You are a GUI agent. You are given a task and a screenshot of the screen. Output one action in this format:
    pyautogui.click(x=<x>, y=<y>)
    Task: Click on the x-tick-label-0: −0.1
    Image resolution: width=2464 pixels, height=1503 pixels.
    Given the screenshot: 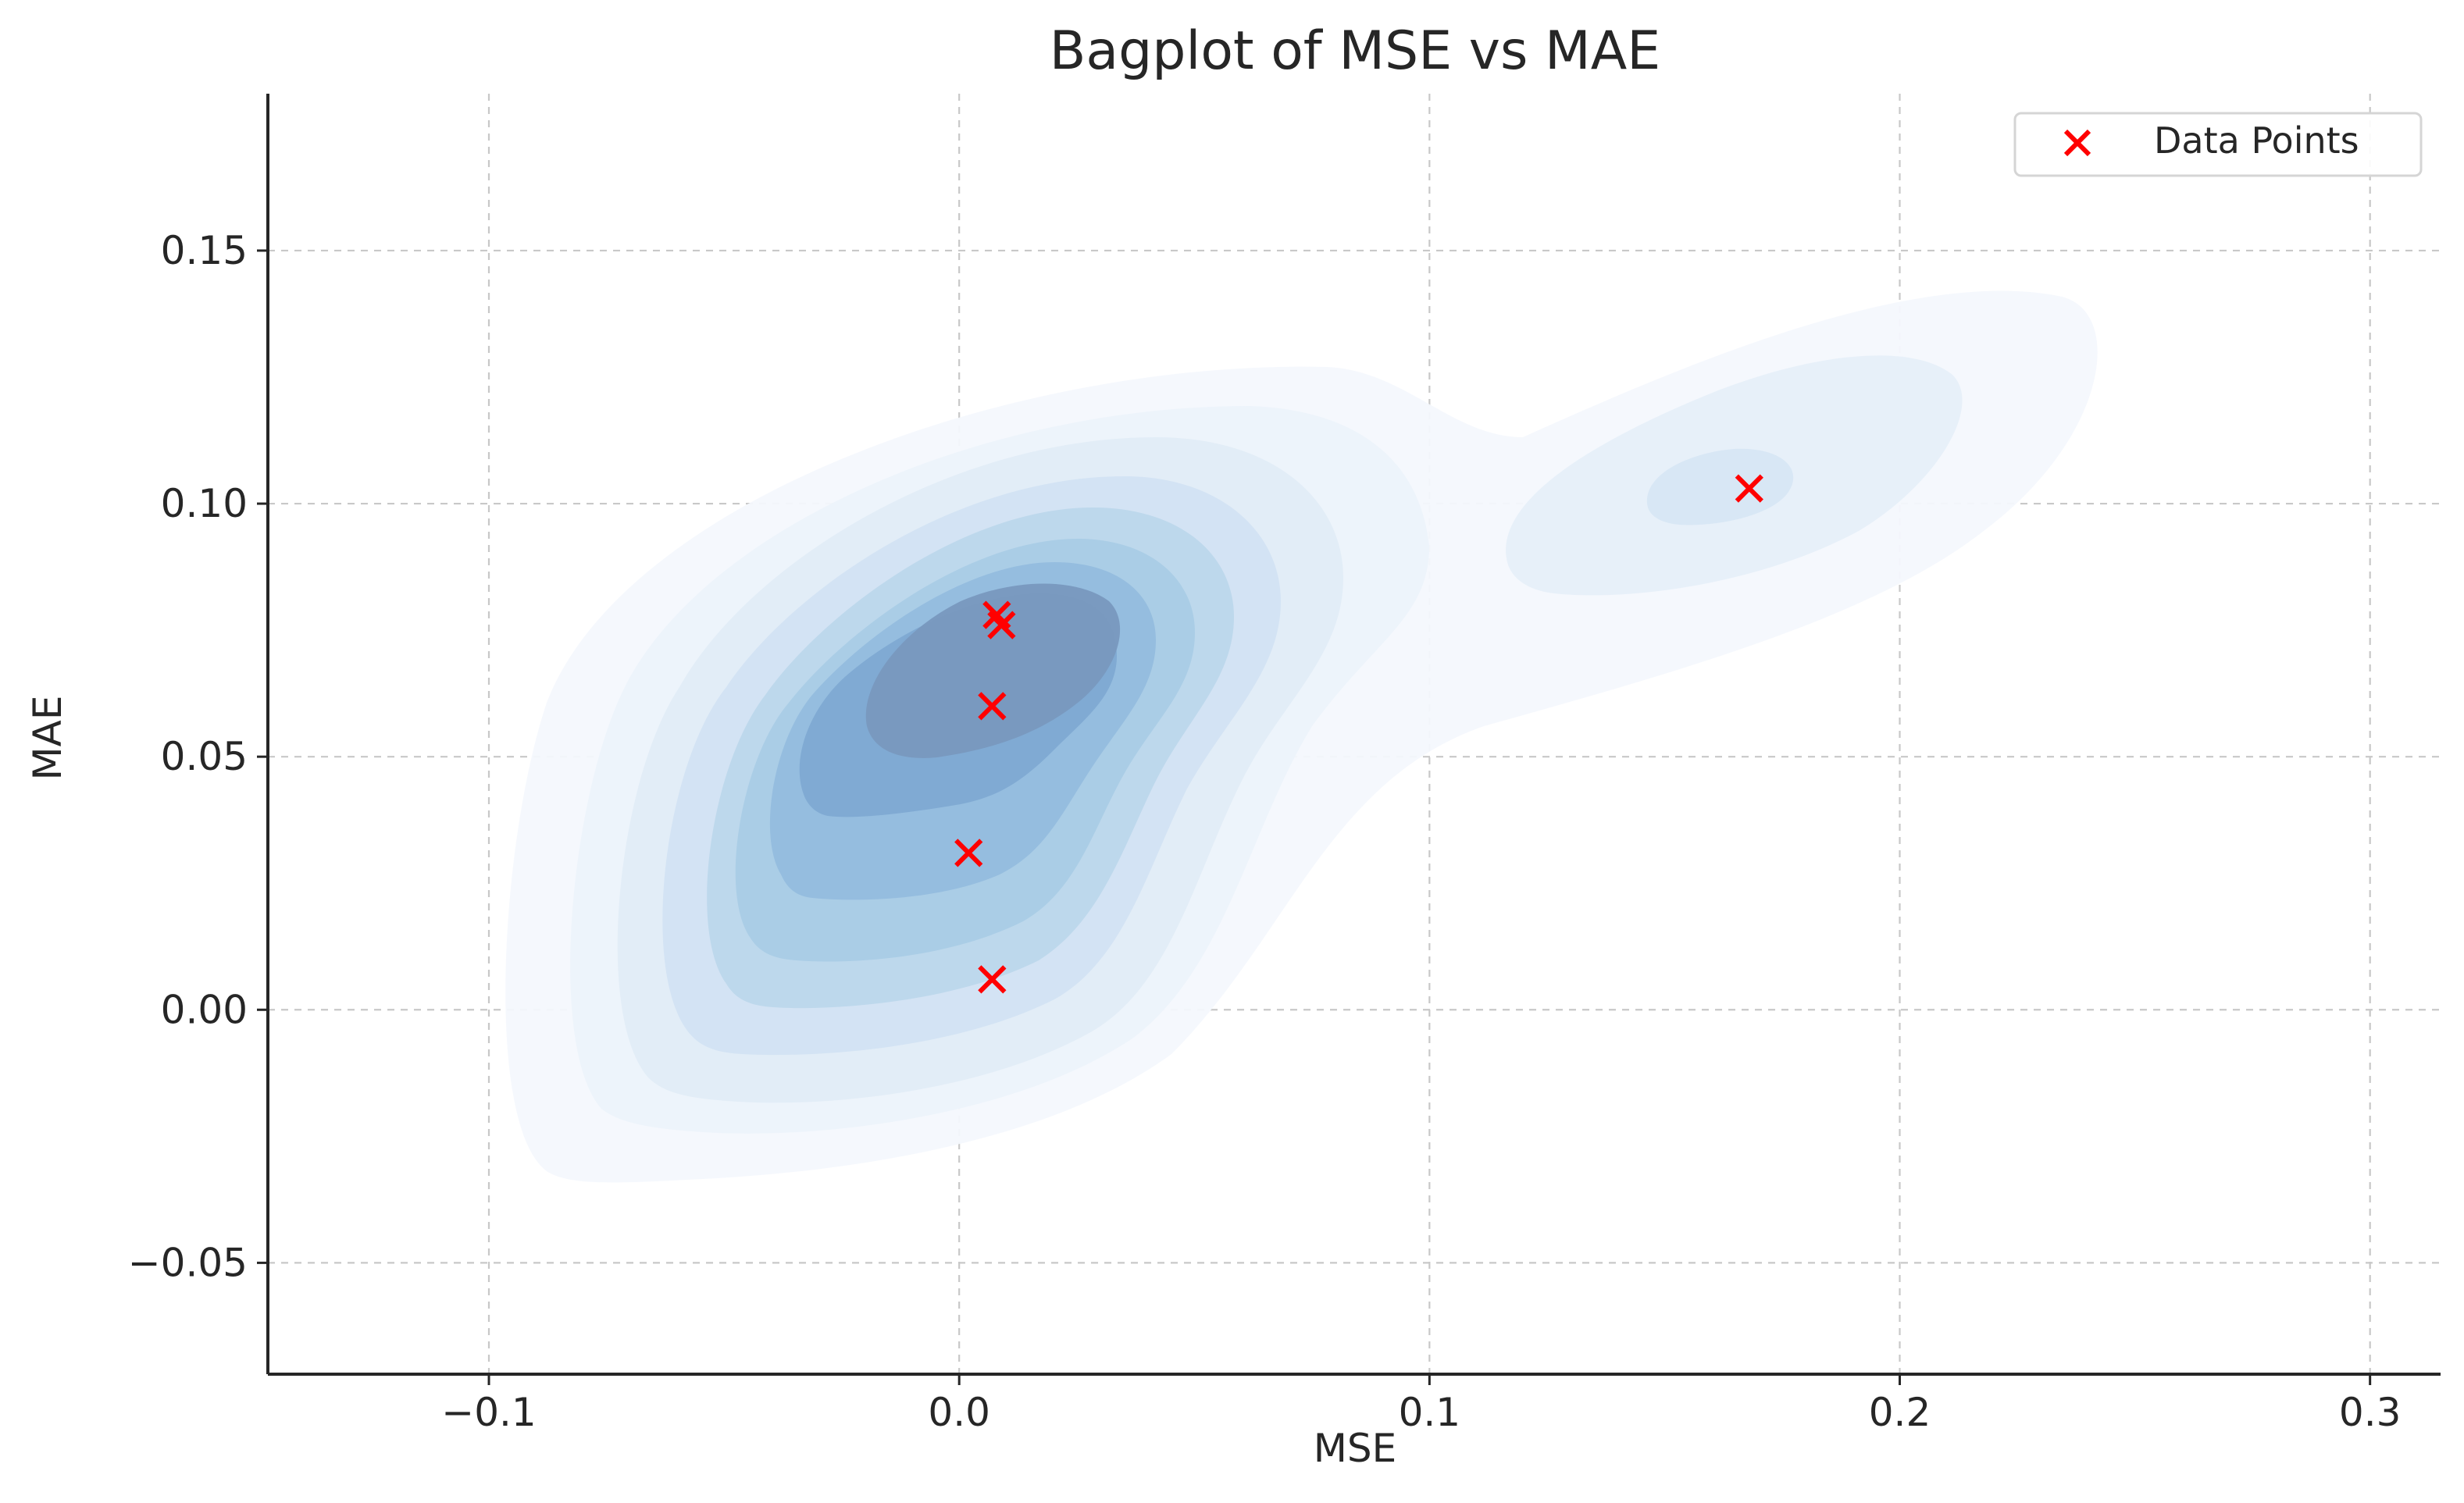 What is the action you would take?
    pyautogui.click(x=489, y=1412)
    